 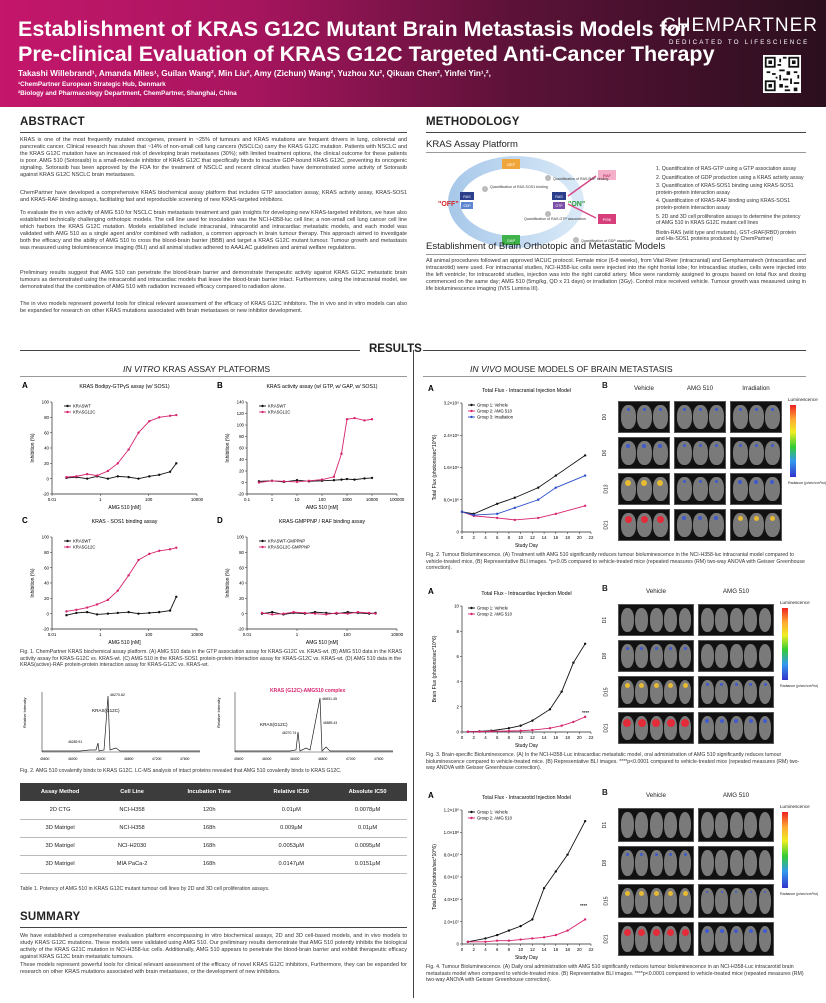 I want to click on table-cell: 0.01μM, so click(x=291, y=810).